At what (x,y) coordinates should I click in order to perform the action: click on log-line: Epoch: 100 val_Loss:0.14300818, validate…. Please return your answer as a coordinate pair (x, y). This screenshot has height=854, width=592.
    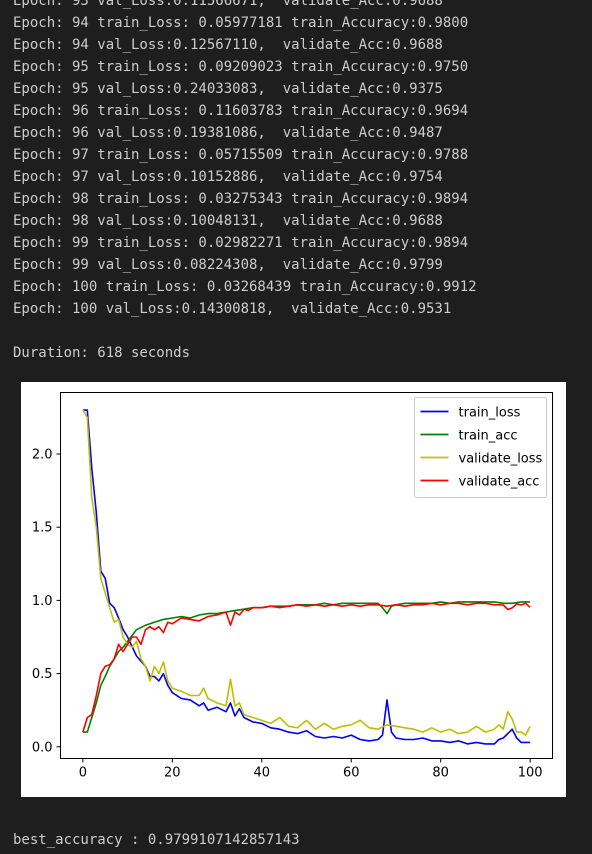
    Looking at the image, I should click on (232, 309).